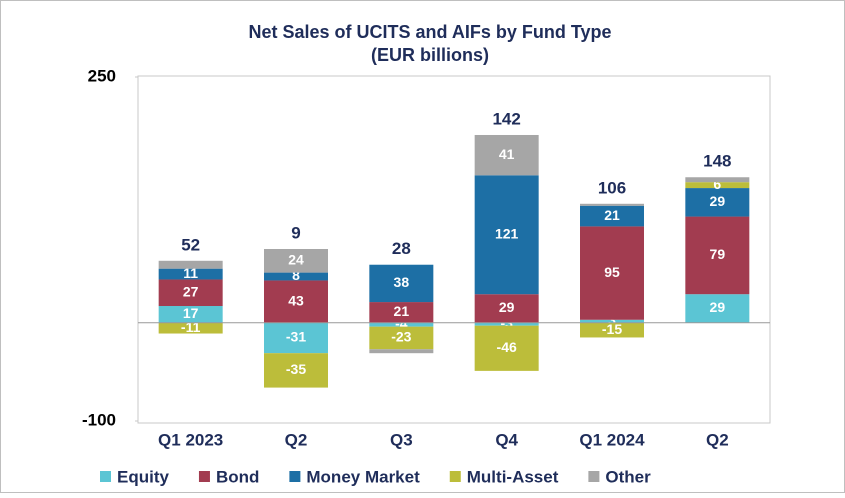 This screenshot has width=845, height=498. I want to click on total-label: 148, so click(717, 161).